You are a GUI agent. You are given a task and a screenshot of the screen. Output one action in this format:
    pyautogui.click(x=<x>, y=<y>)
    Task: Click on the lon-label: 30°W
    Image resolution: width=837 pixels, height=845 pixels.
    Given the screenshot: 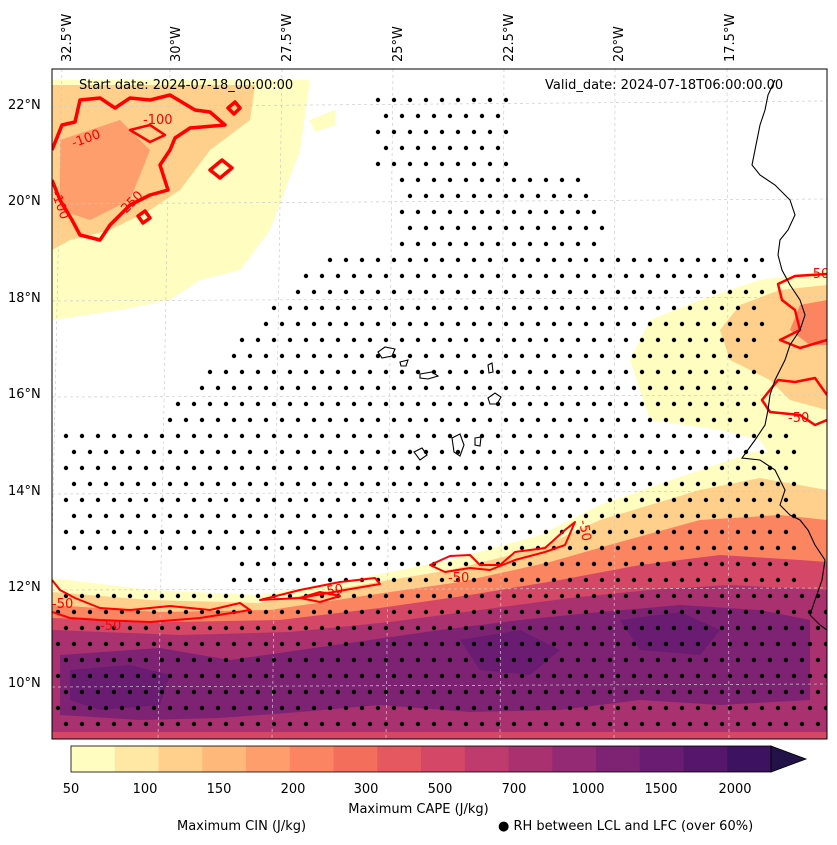 What is the action you would take?
    pyautogui.click(x=176, y=44)
    